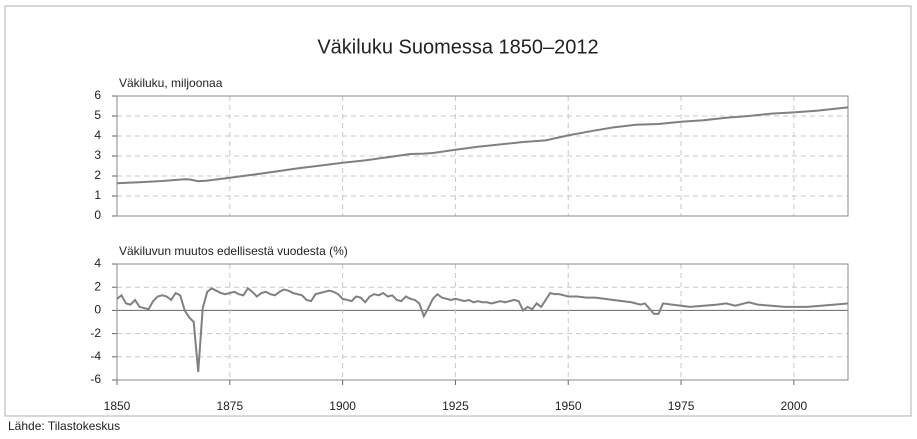 The height and width of the screenshot is (439, 917). What do you see at coordinates (97, 195) in the screenshot?
I see `y-tick-label: 1` at bounding box center [97, 195].